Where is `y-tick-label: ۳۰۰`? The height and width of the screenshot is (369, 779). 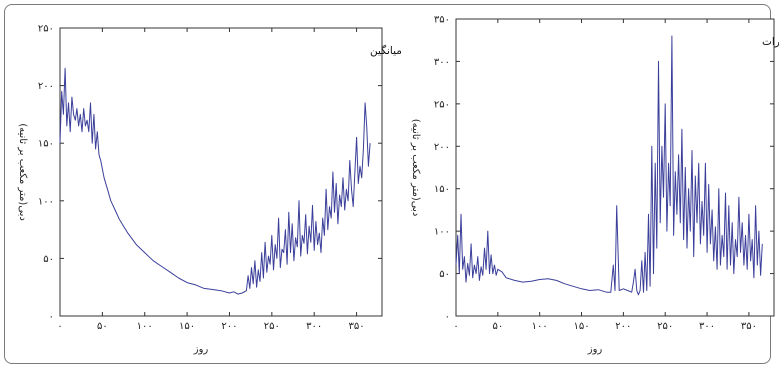 y-tick-label: ۳۰۰ is located at coordinates (442, 62).